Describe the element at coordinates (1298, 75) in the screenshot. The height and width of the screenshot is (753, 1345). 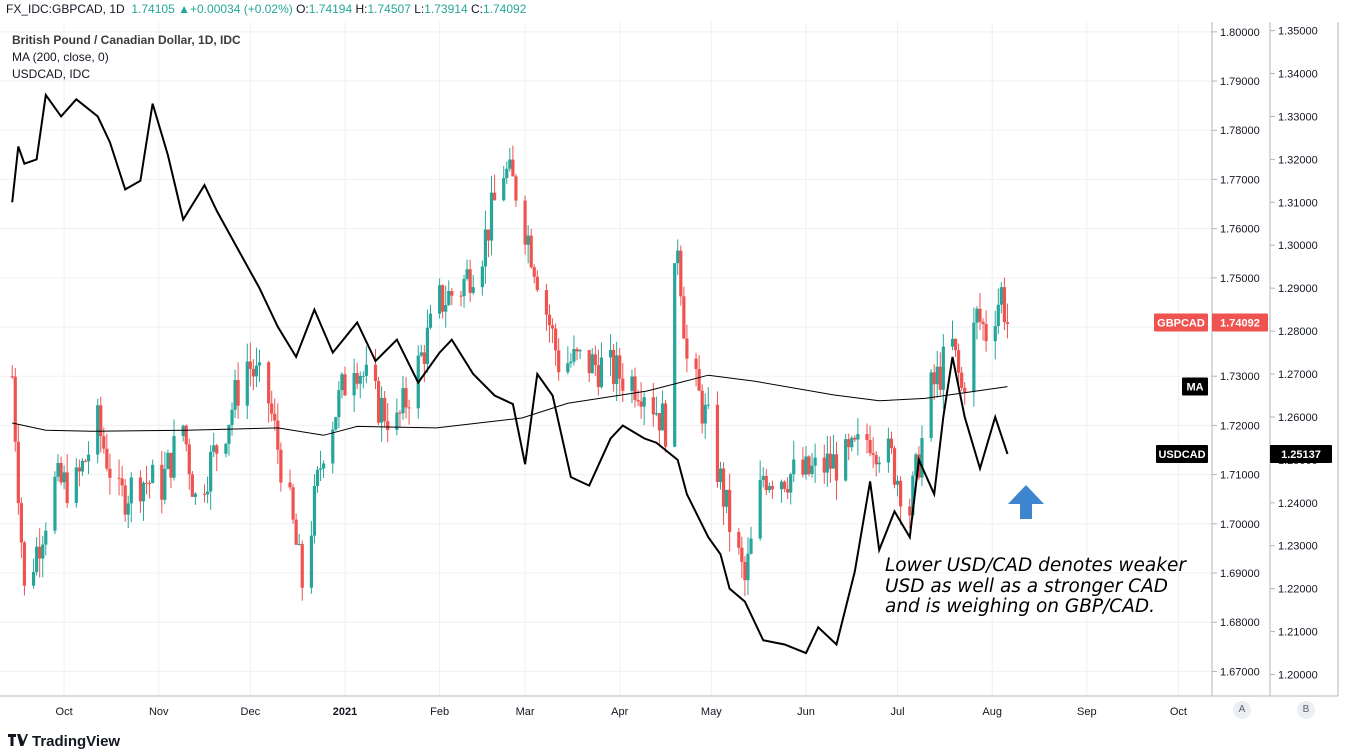
I see `y-right-tick-label: 1.34000` at that location.